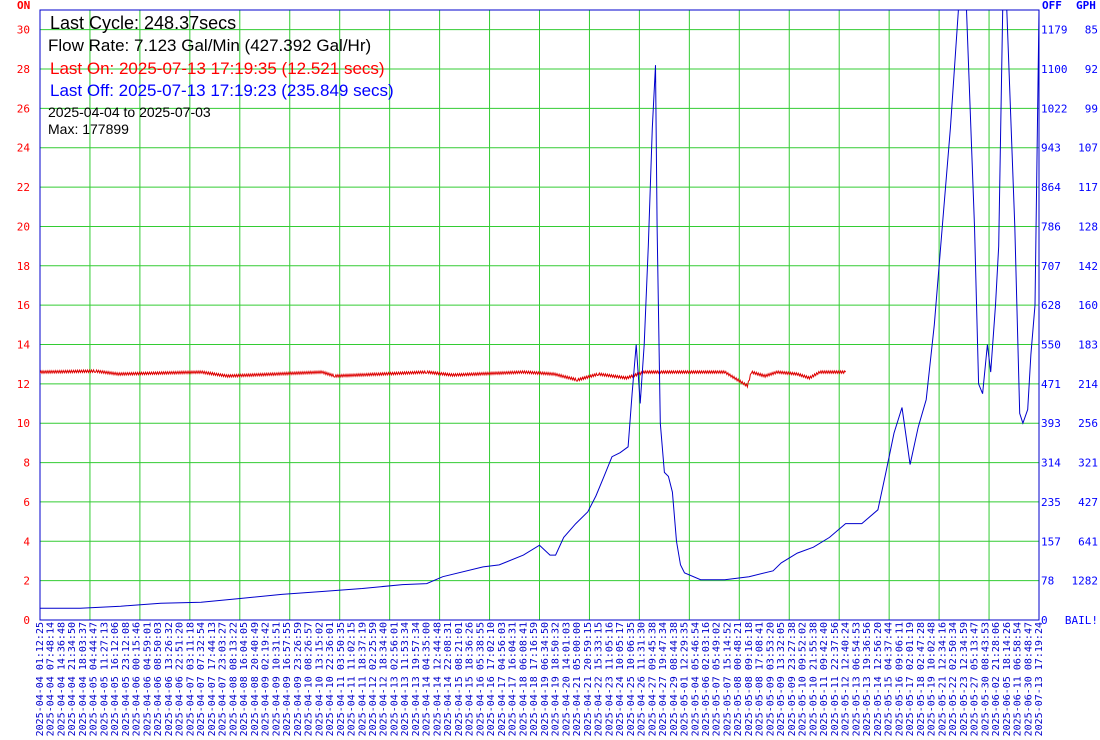  Describe the element at coordinates (985, 679) in the screenshot. I see `x-tick-label: 2025-05-30 08:43:53` at that location.